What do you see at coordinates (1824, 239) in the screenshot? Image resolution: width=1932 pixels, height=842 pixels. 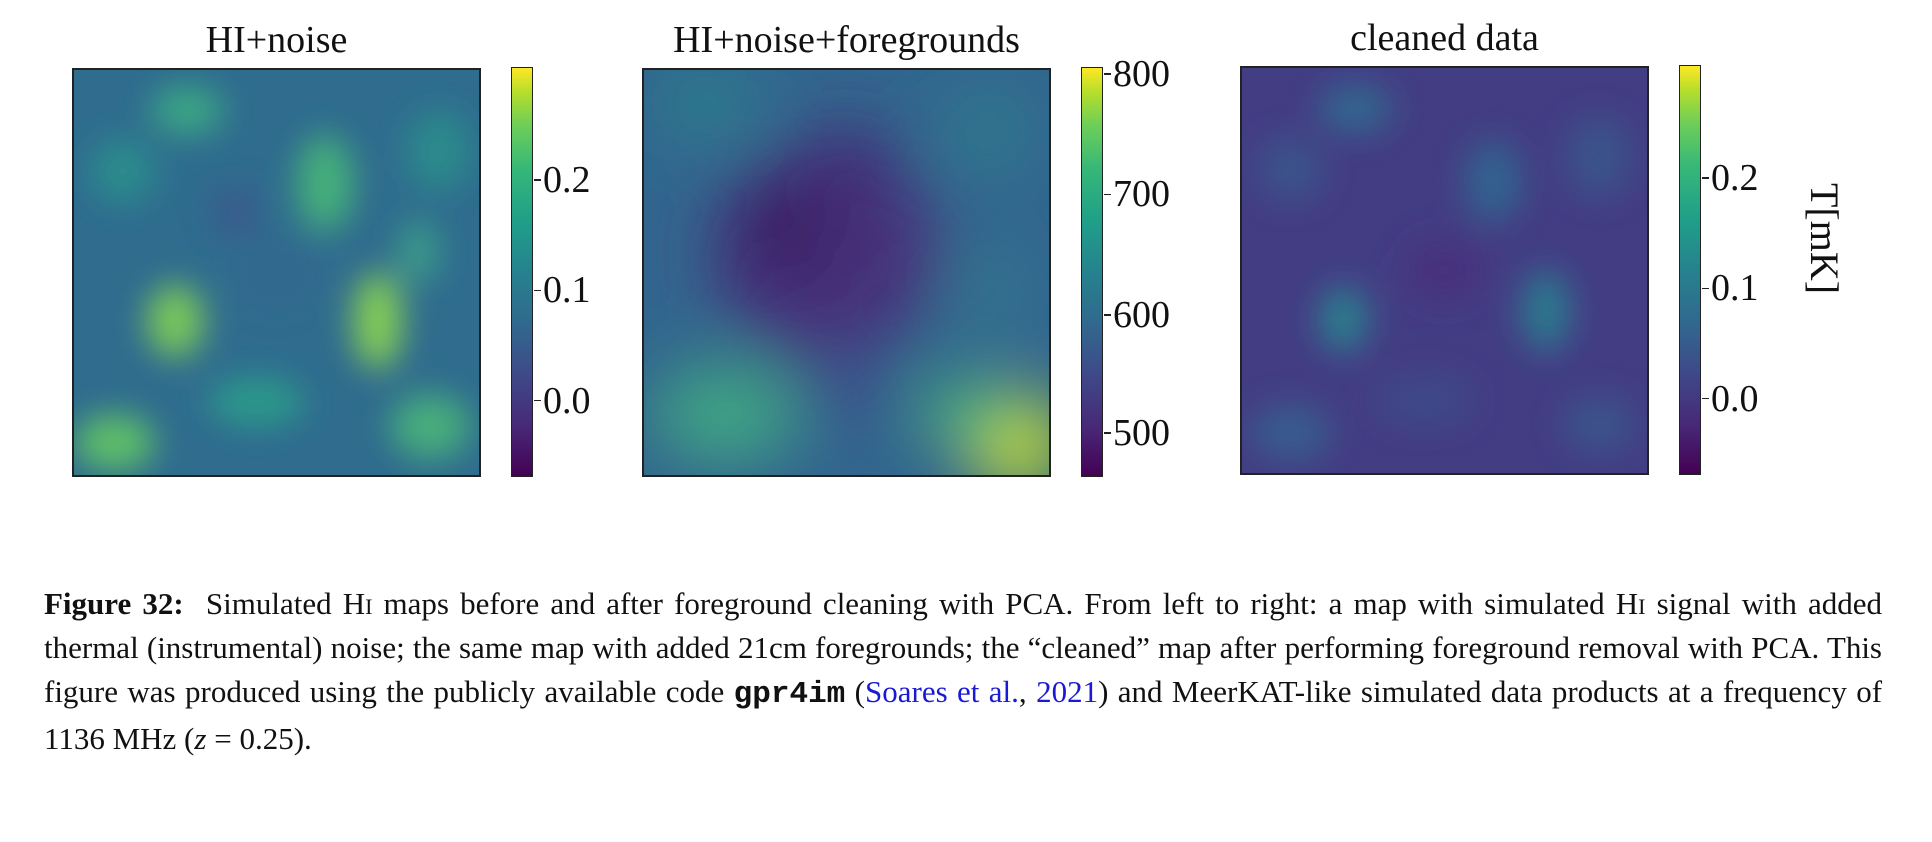 I see `colorbar-unit-label: T[mK]` at bounding box center [1824, 239].